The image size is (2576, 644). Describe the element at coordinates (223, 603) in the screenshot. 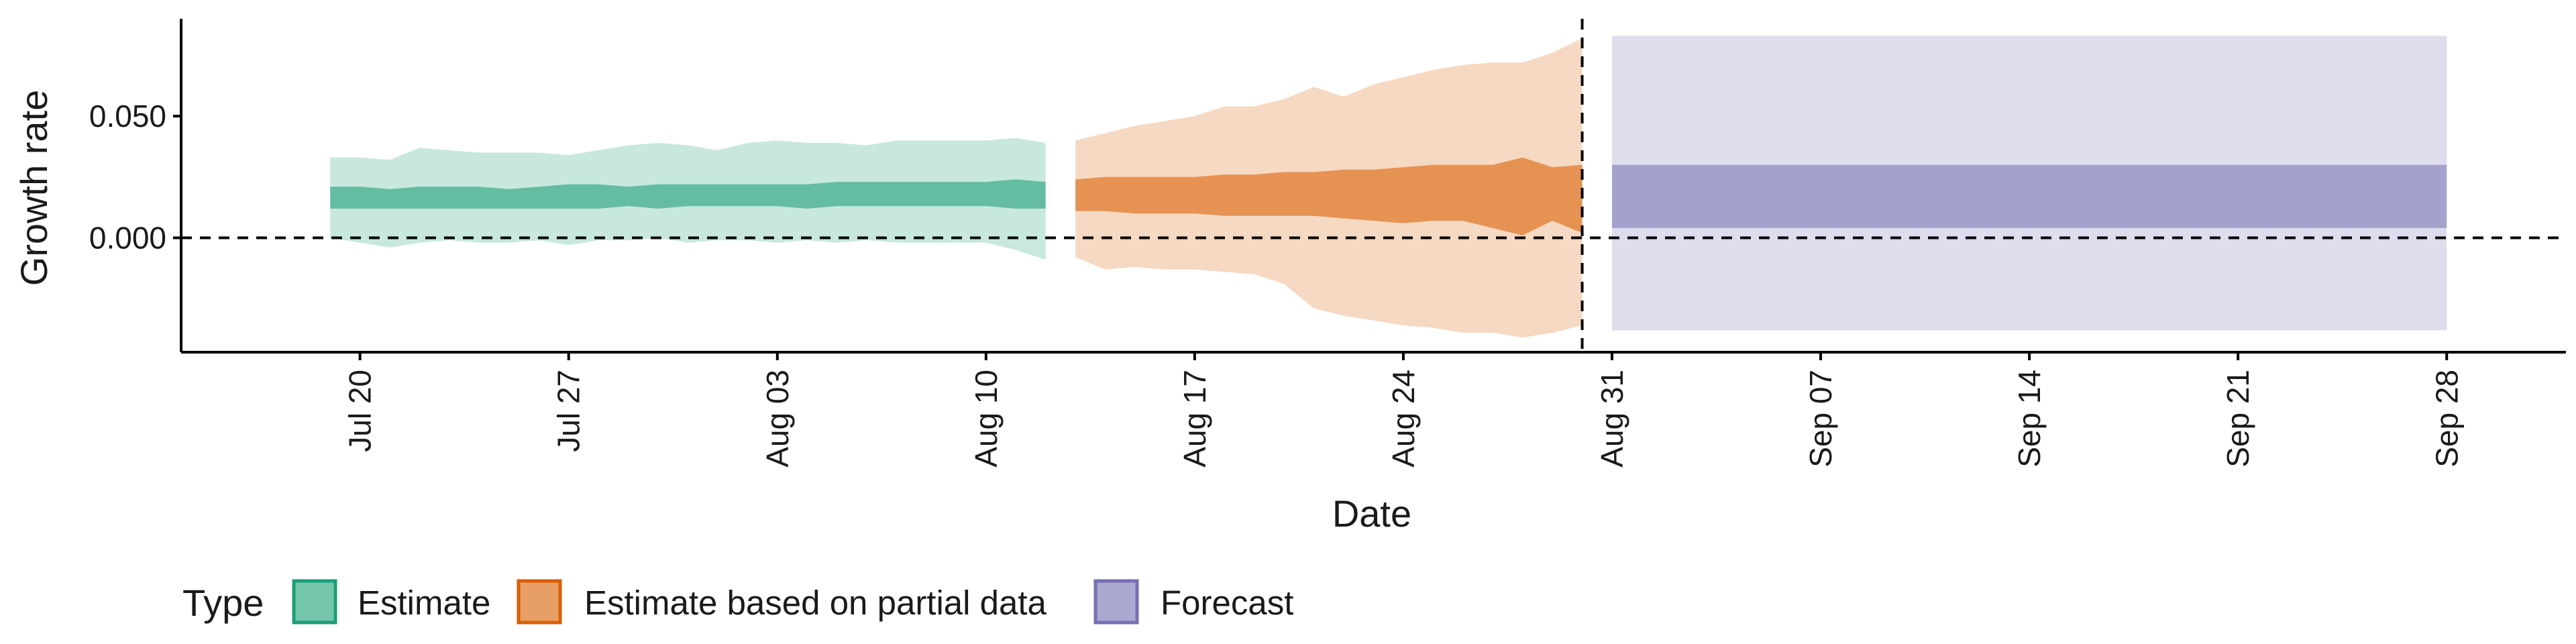

I see `legend-title: Type` at that location.